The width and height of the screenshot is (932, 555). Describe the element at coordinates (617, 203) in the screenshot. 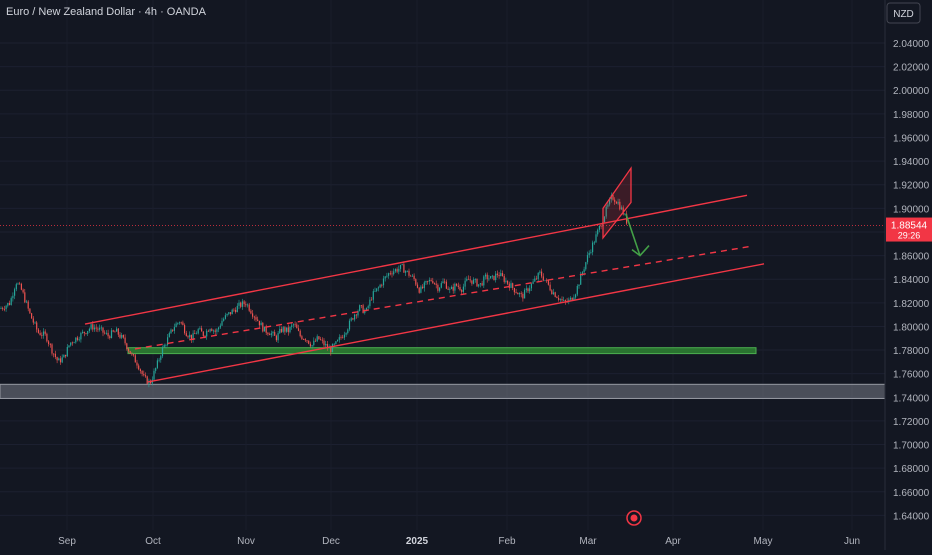

I see `bear-flag-box` at that location.